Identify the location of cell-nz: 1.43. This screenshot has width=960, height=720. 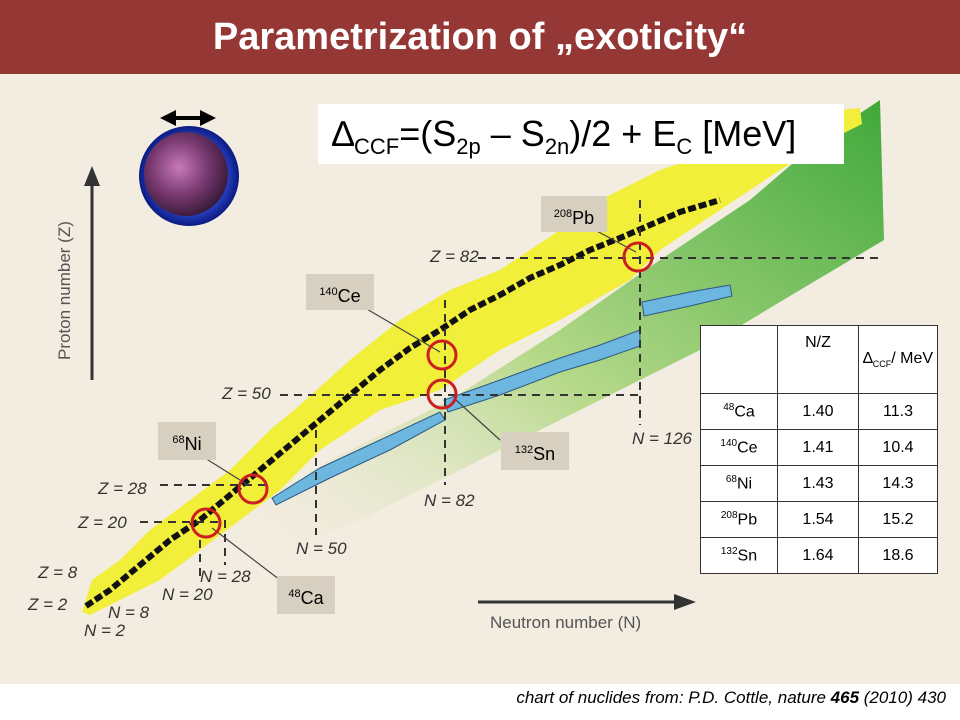
(818, 483).